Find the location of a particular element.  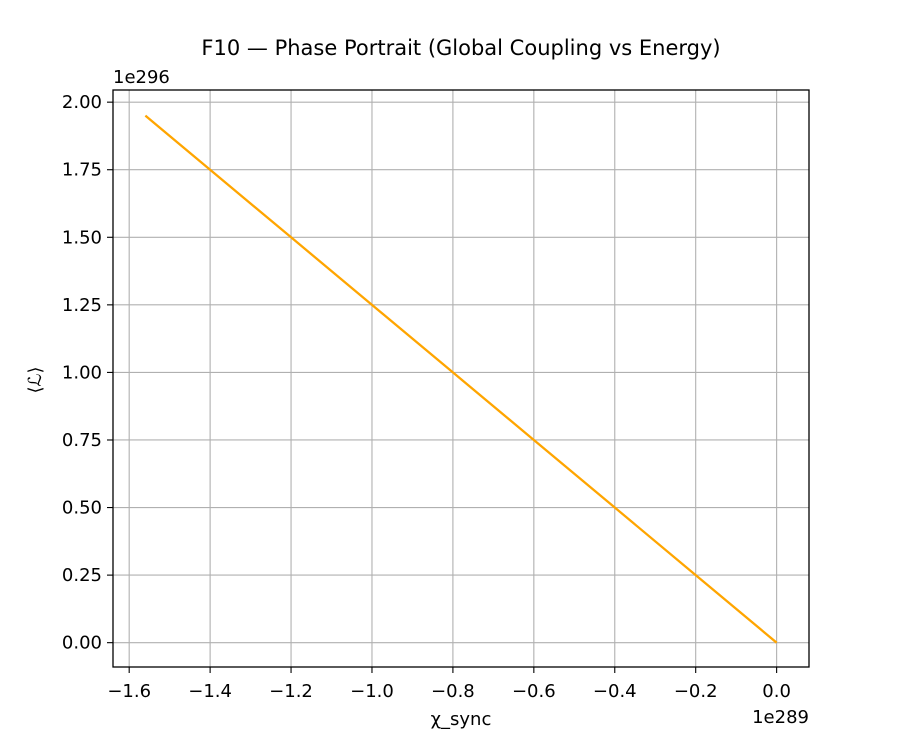

x-tick-label: −0.6 is located at coordinates (534, 691).